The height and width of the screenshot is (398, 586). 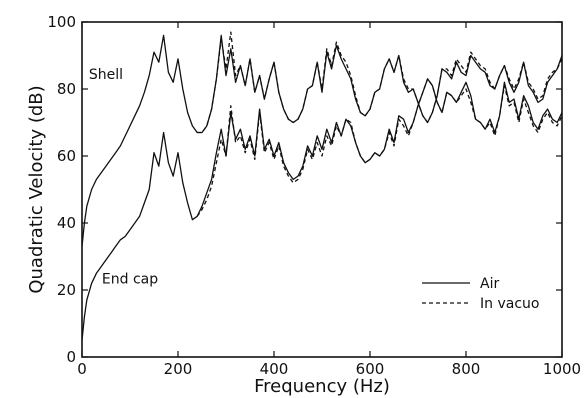 What do you see at coordinates (106, 75) in the screenshot?
I see `annotation-shell: Shell` at bounding box center [106, 75].